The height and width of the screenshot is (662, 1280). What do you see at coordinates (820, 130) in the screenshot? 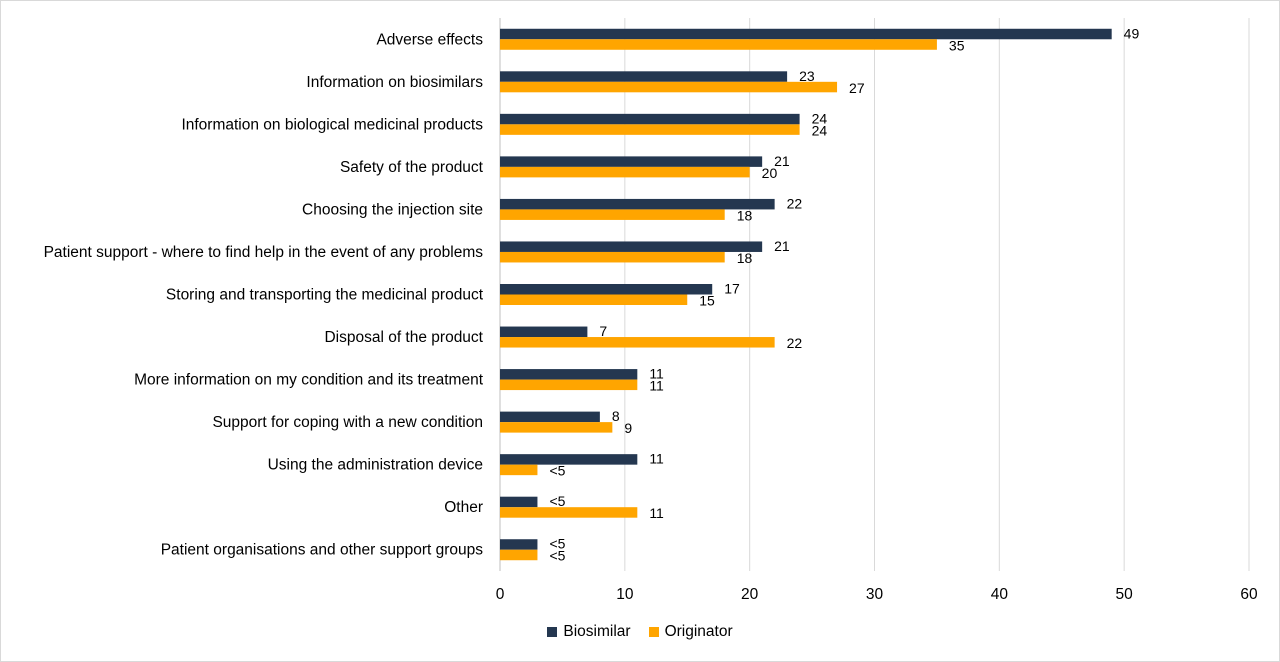
I see `data-label-originator: 24` at bounding box center [820, 130].